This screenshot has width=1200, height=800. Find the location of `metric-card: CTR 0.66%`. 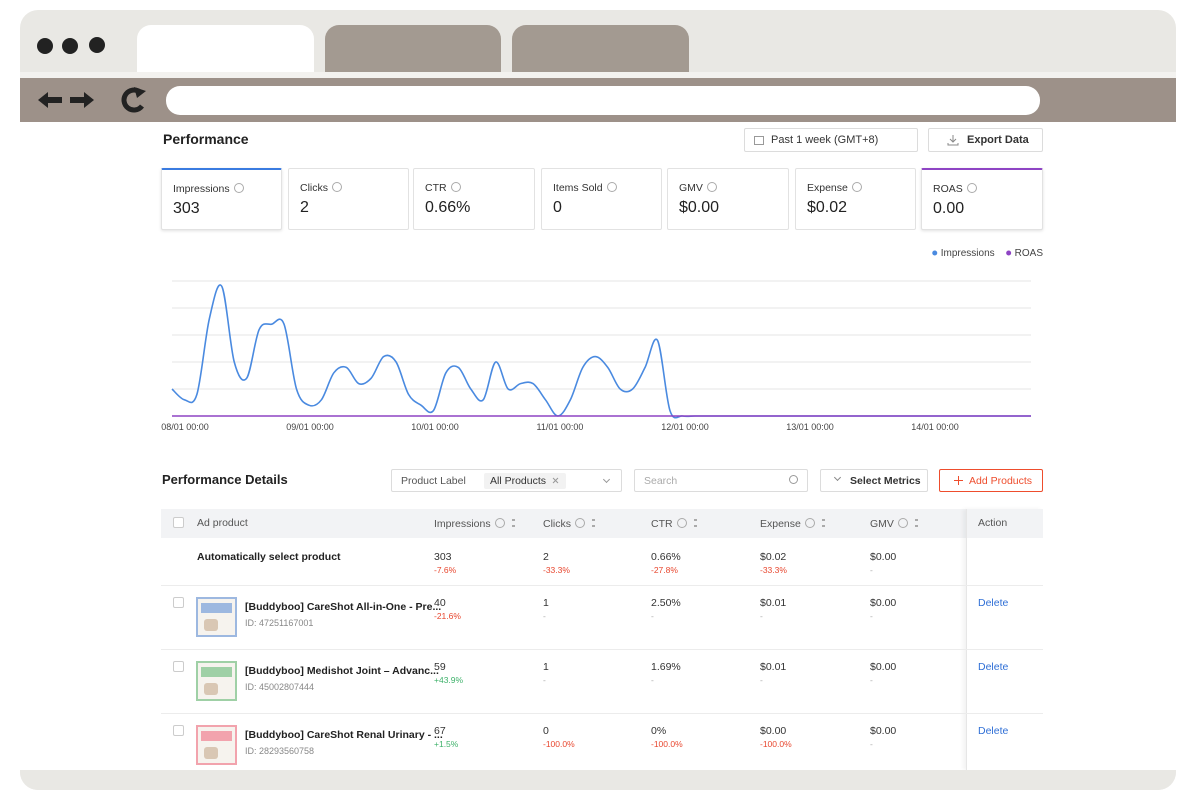

metric-card: CTR 0.66% is located at coordinates (474, 199).